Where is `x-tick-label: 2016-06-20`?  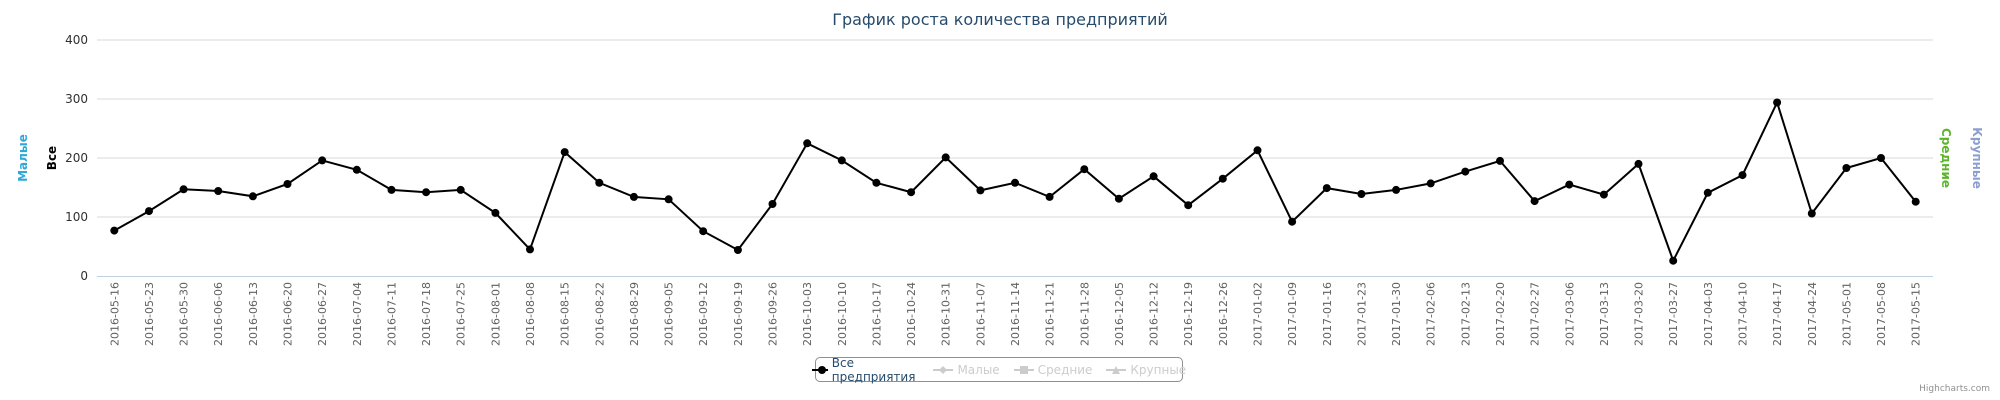 x-tick-label: 2016-06-20 is located at coordinates (288, 314).